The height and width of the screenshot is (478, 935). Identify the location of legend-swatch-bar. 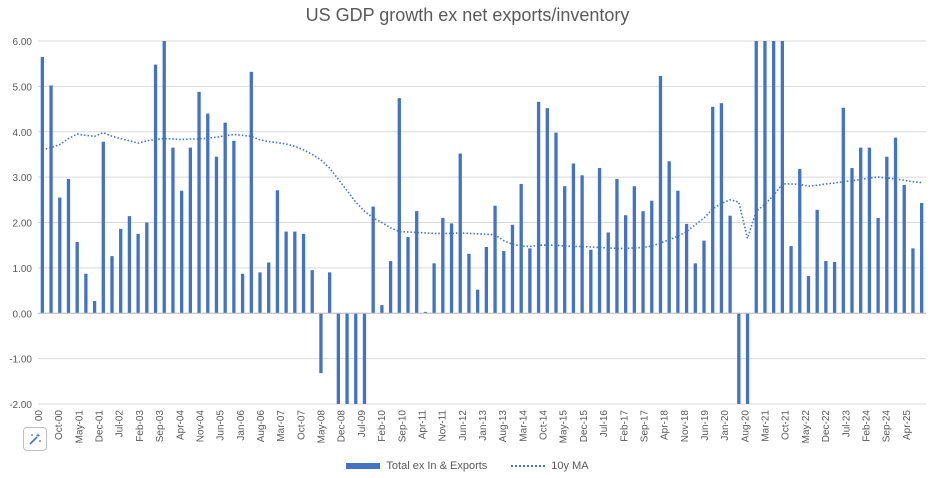
(363, 466).